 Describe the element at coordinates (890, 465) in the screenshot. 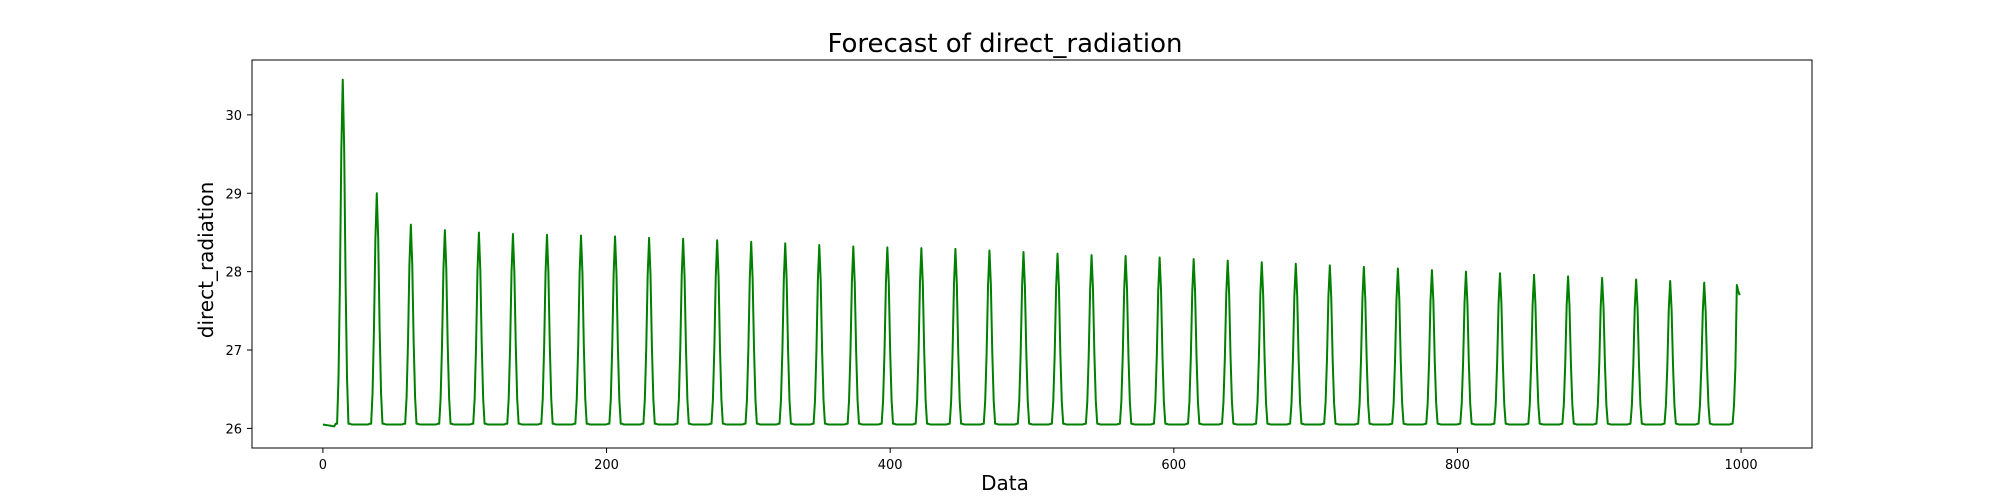

I see `x-tick-label: 400` at that location.